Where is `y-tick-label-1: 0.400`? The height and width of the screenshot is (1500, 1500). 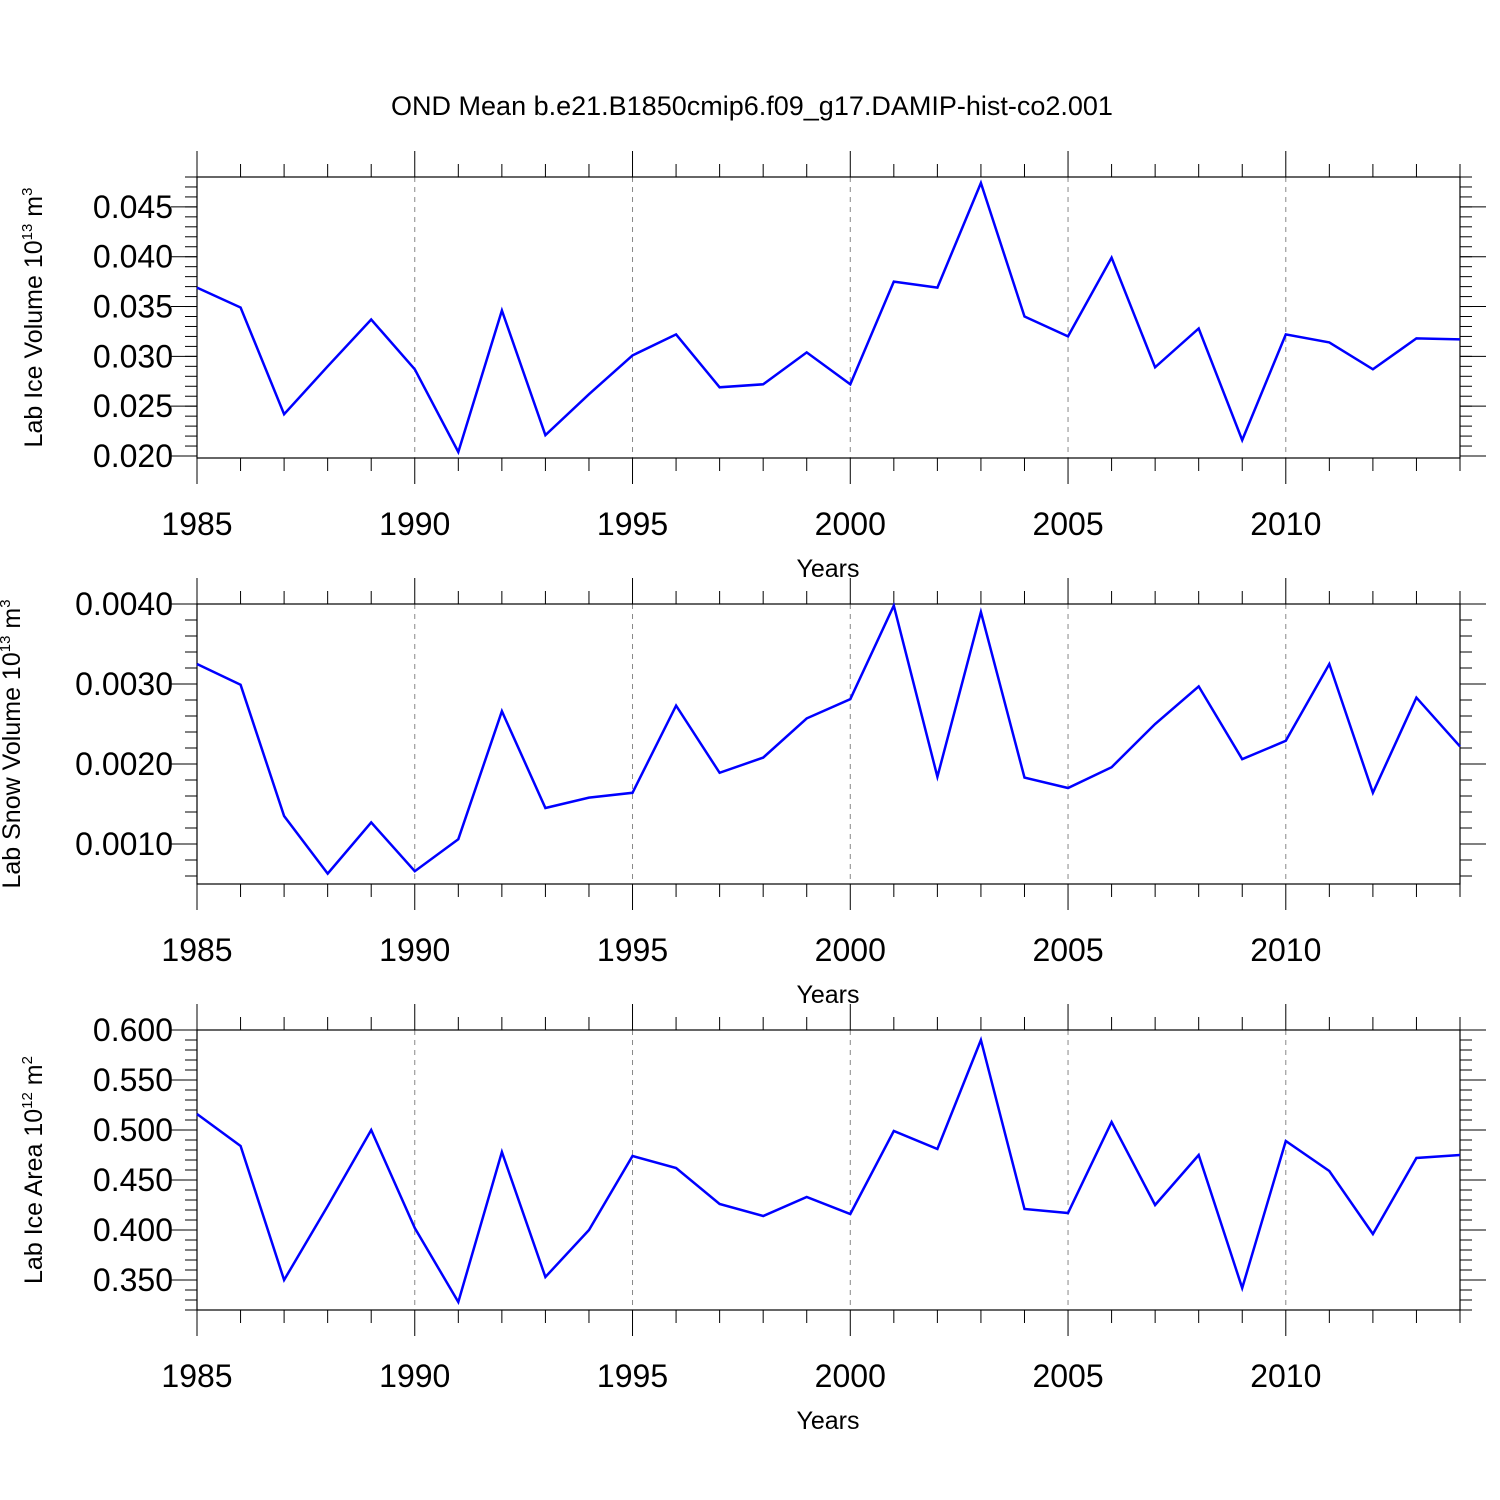
y-tick-label-1: 0.400 is located at coordinates (133, 1230).